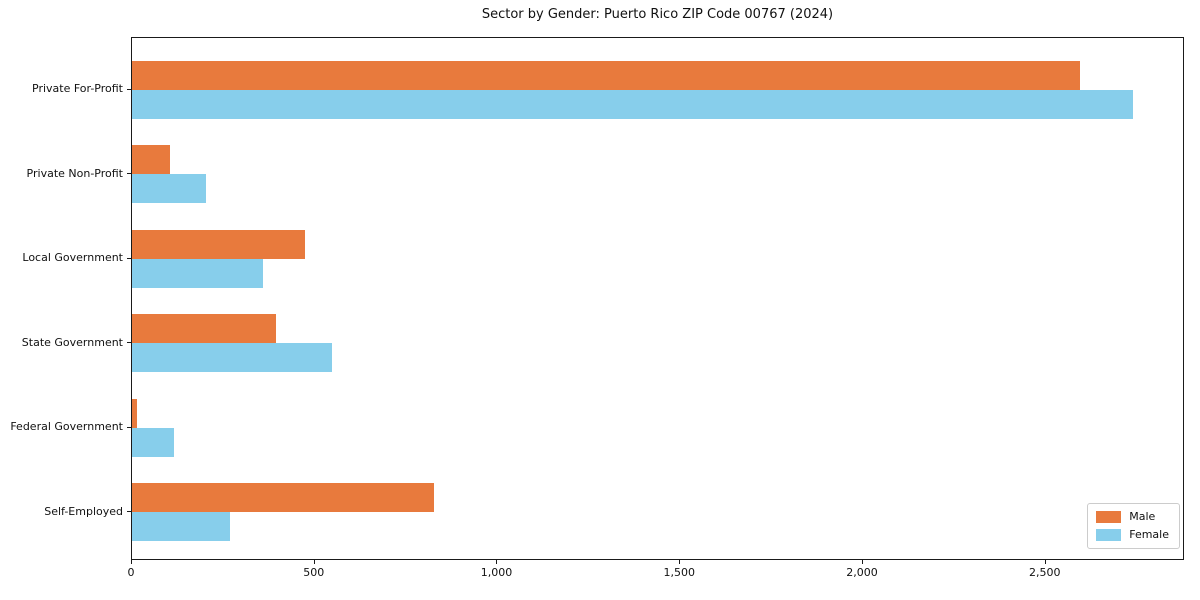 The height and width of the screenshot is (600, 1200). What do you see at coordinates (1045, 562) in the screenshot?
I see `x-tick-mark-2,500` at bounding box center [1045, 562].